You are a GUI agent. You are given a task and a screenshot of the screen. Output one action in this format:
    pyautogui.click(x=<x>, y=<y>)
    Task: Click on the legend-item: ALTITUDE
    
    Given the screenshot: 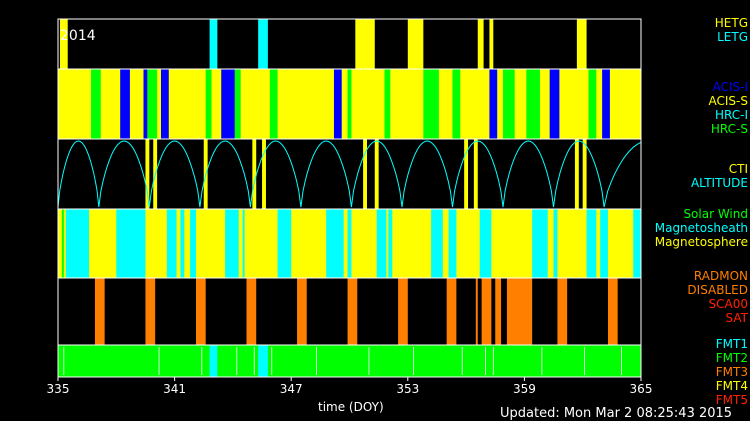 What is the action you would take?
    pyautogui.click(x=719, y=183)
    